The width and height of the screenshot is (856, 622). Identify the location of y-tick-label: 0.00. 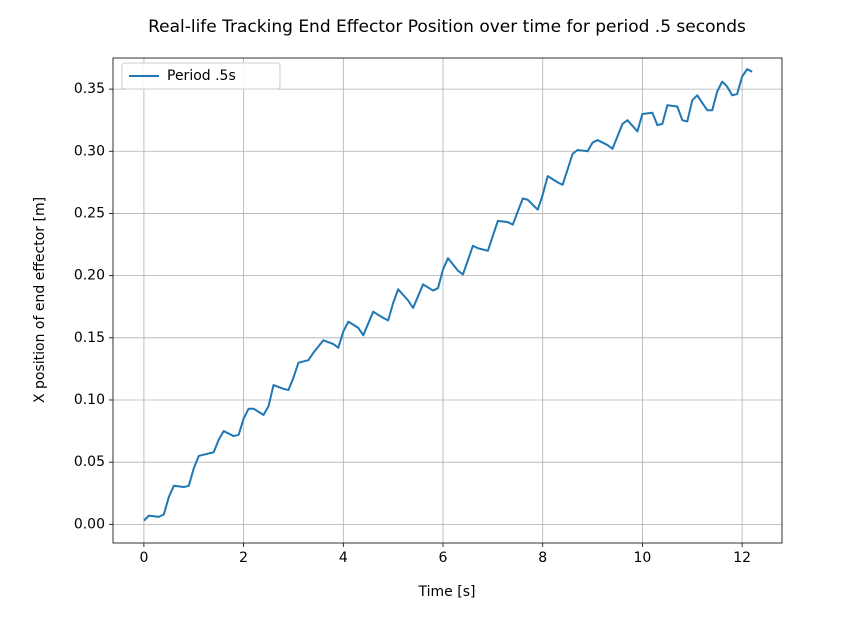
(89, 524).